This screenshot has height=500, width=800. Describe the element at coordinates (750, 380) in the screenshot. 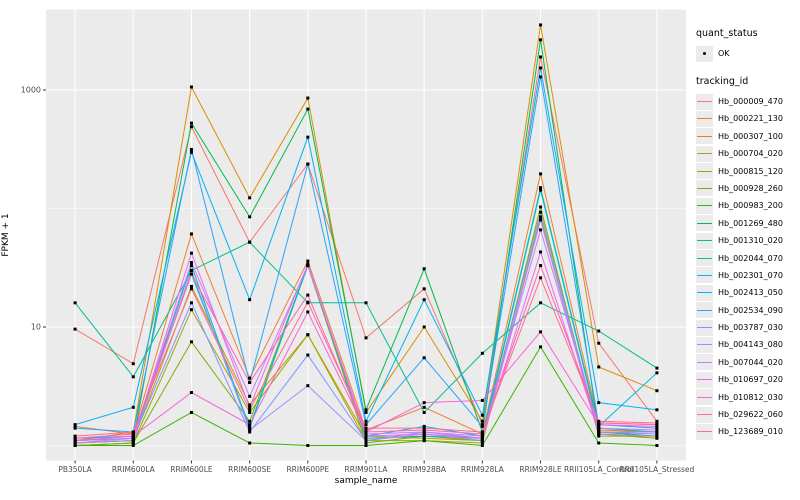

I see `legend-item-label: Hb_010697_020` at that location.